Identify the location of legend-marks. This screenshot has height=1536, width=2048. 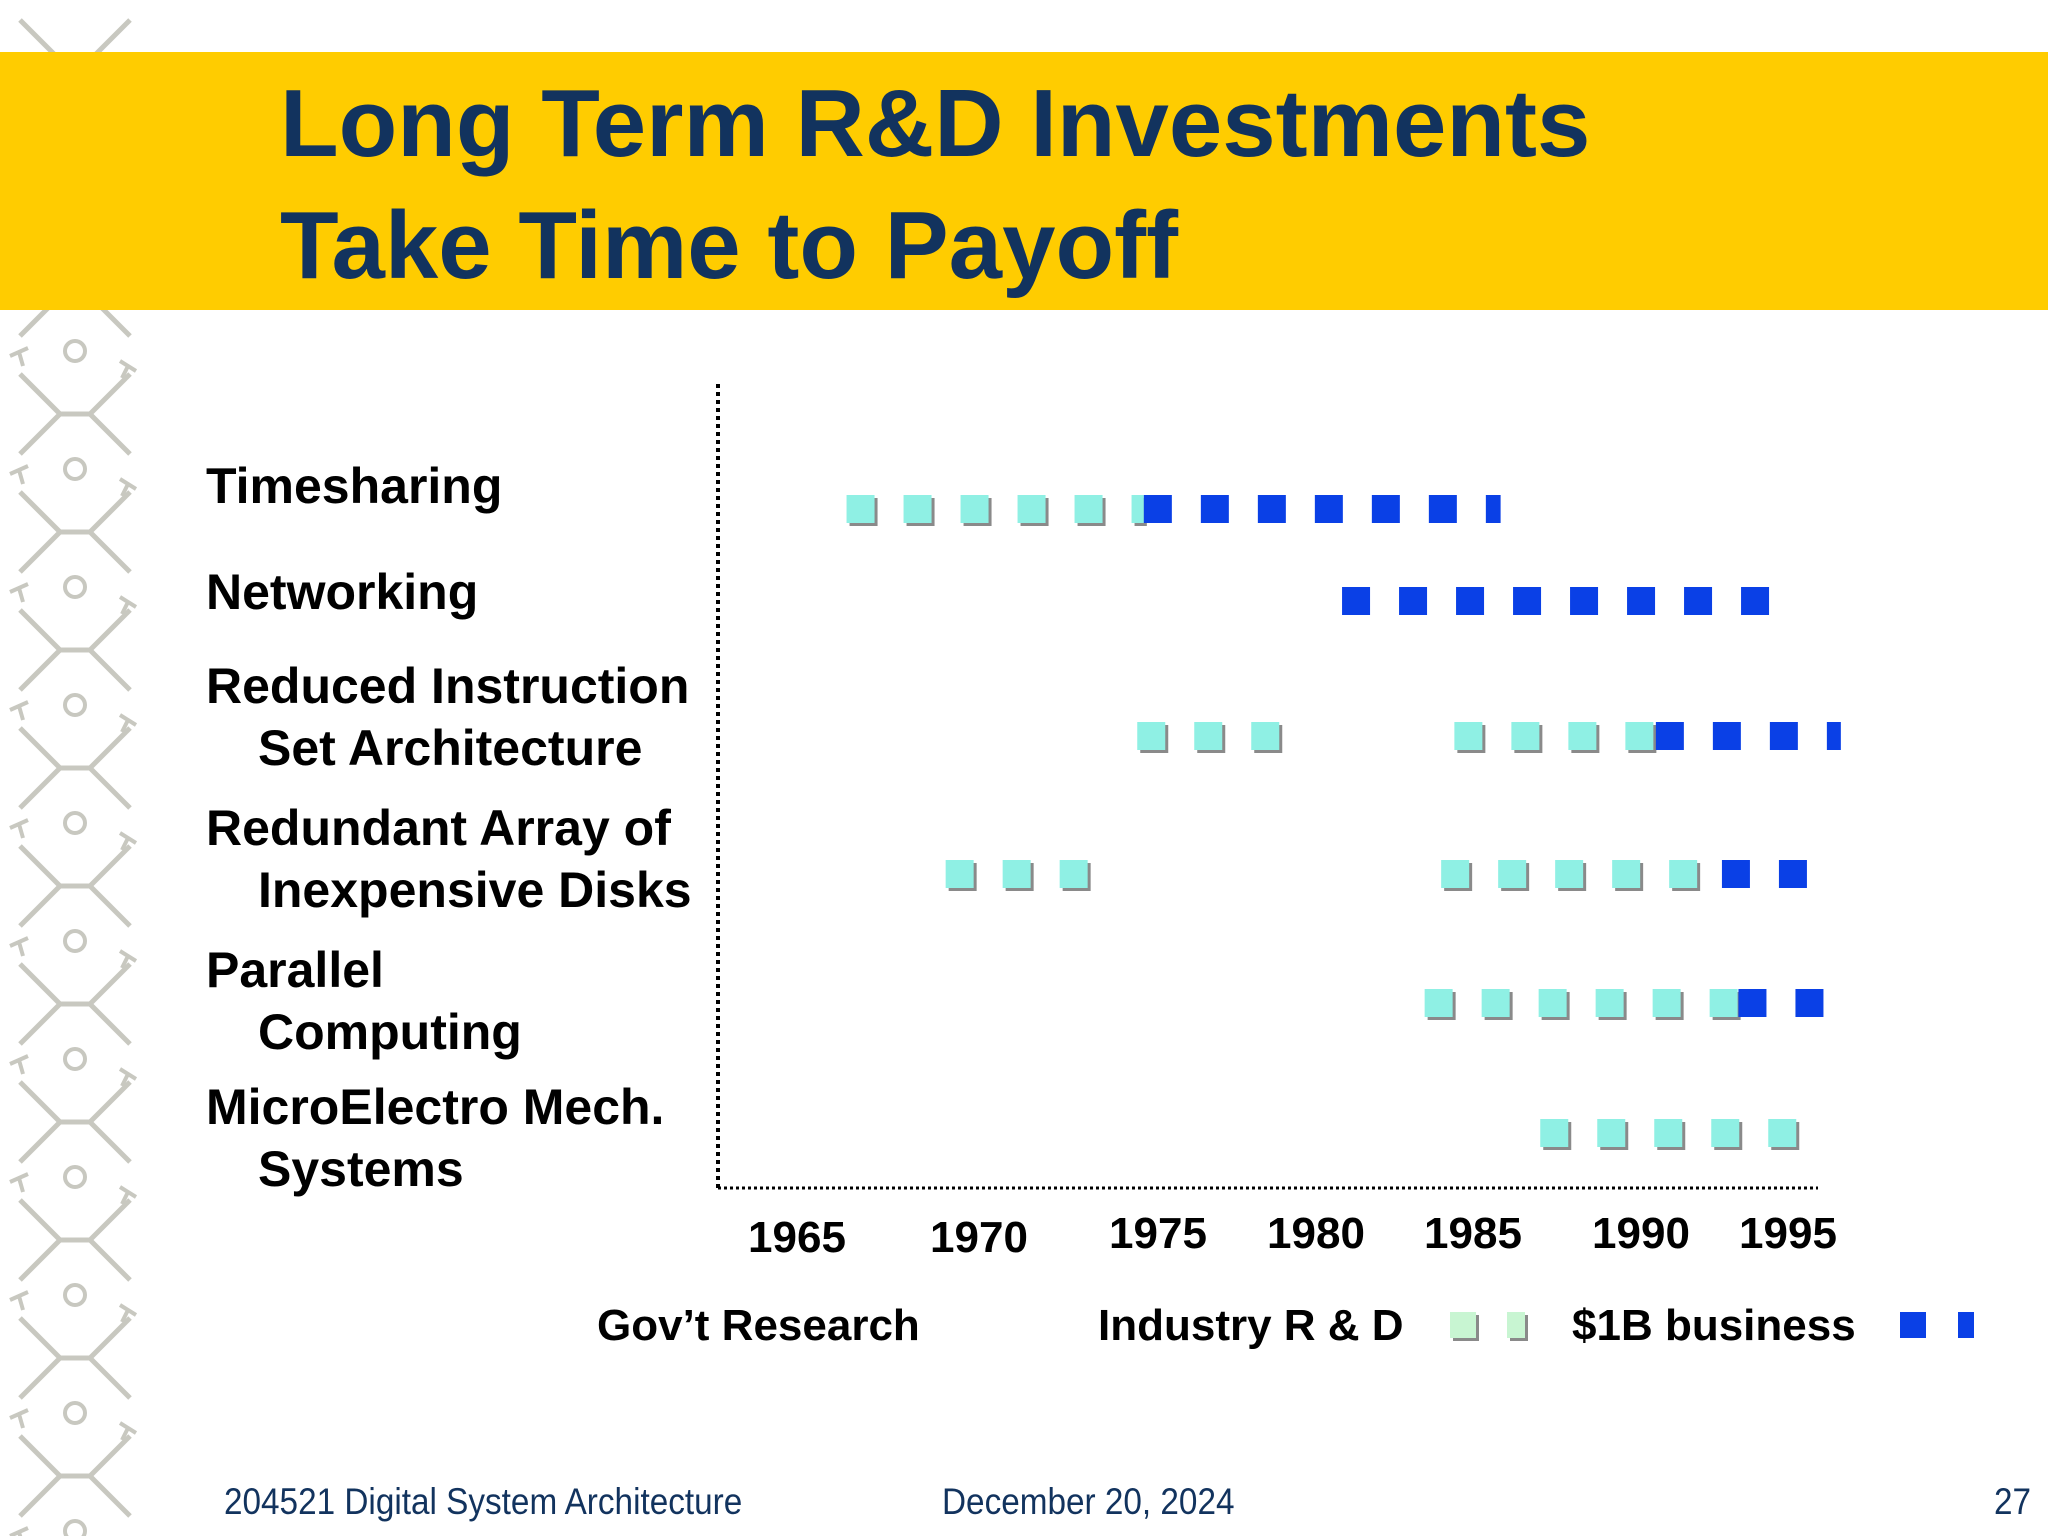
(1712, 1326).